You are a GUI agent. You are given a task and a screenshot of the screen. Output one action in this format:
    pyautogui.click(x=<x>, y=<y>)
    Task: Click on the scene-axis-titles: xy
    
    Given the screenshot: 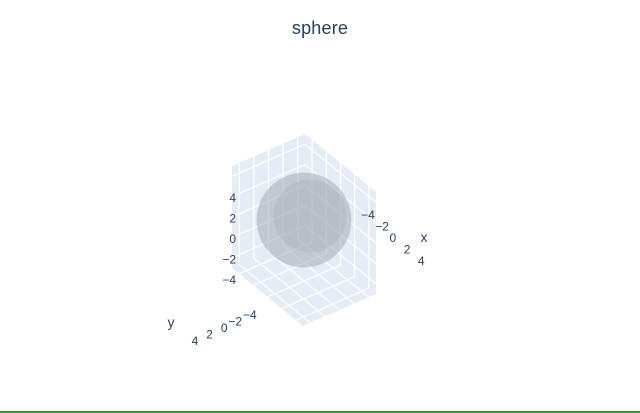 What is the action you would take?
    pyautogui.click(x=298, y=279)
    